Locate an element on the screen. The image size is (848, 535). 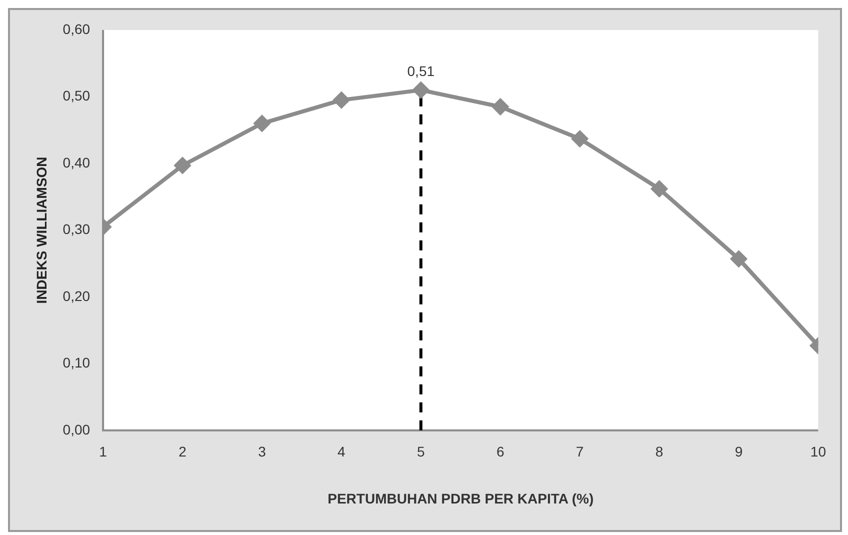
x-tick-label: 2 is located at coordinates (182, 452).